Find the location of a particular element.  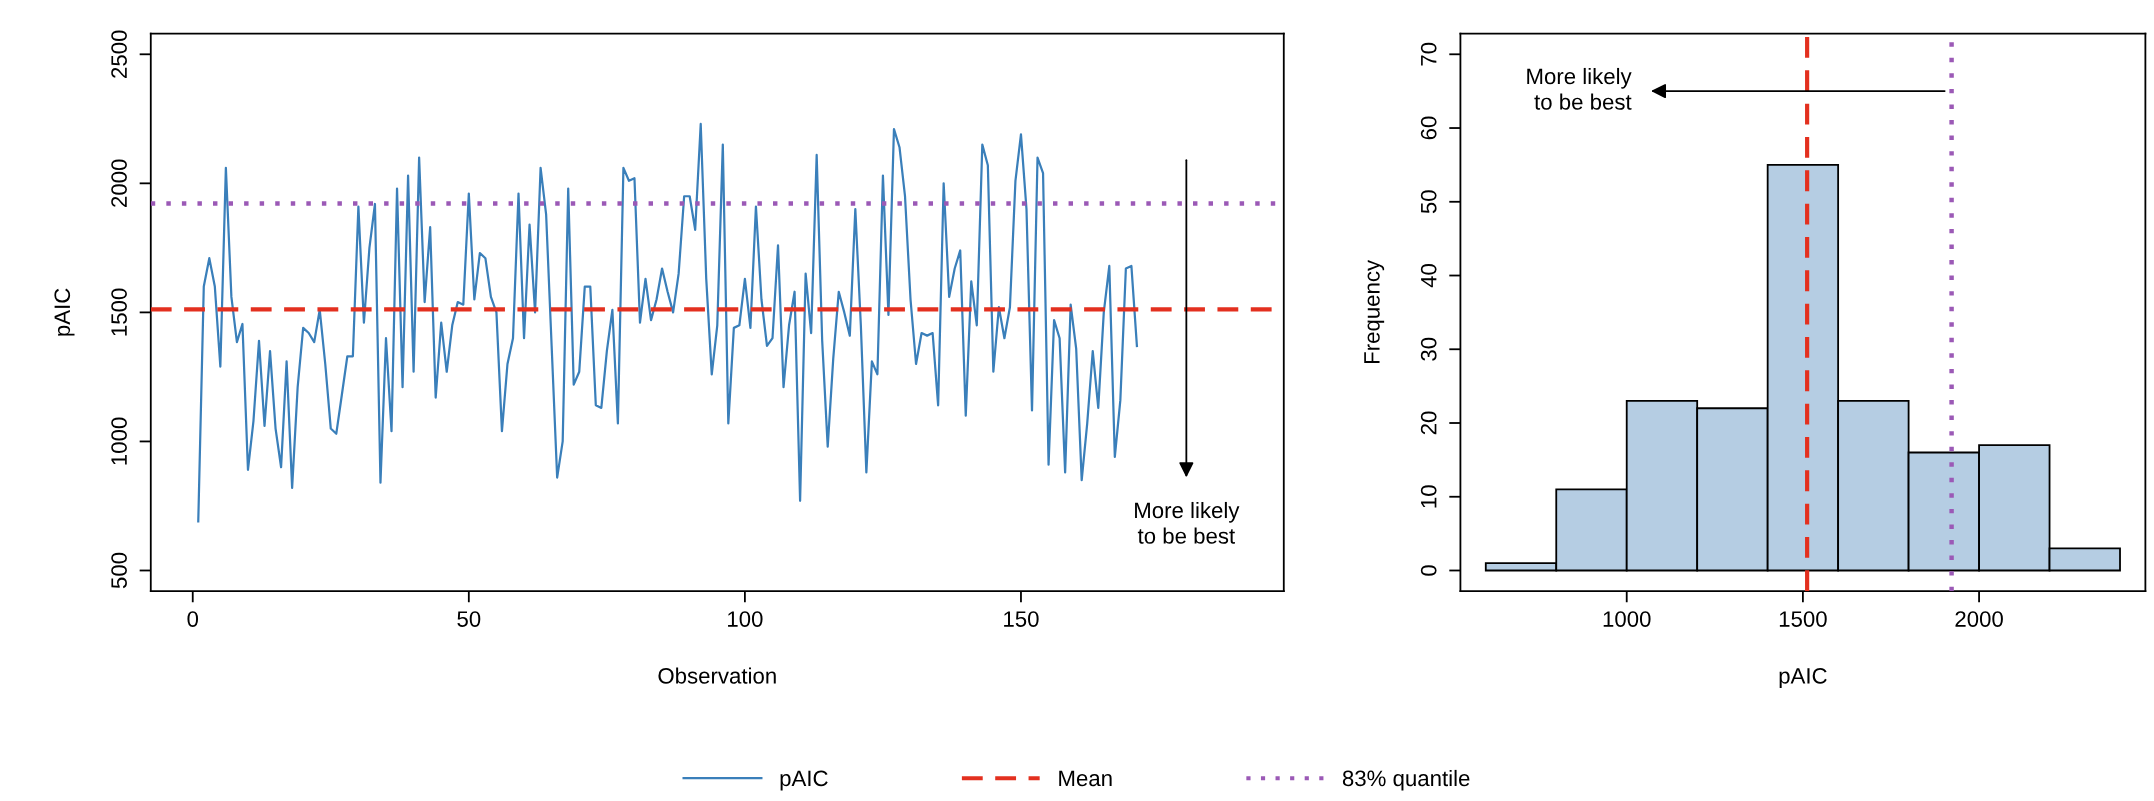

y-axis-title: Frequency is located at coordinates (1374, 311).